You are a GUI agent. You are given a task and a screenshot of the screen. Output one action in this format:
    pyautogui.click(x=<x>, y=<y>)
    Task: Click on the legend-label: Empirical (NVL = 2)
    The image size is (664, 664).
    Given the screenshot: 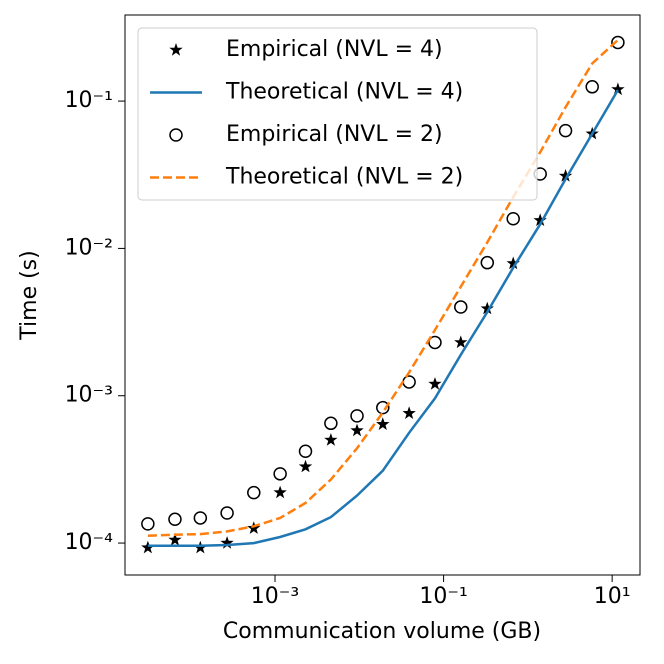 What is the action you would take?
    pyautogui.click(x=334, y=134)
    